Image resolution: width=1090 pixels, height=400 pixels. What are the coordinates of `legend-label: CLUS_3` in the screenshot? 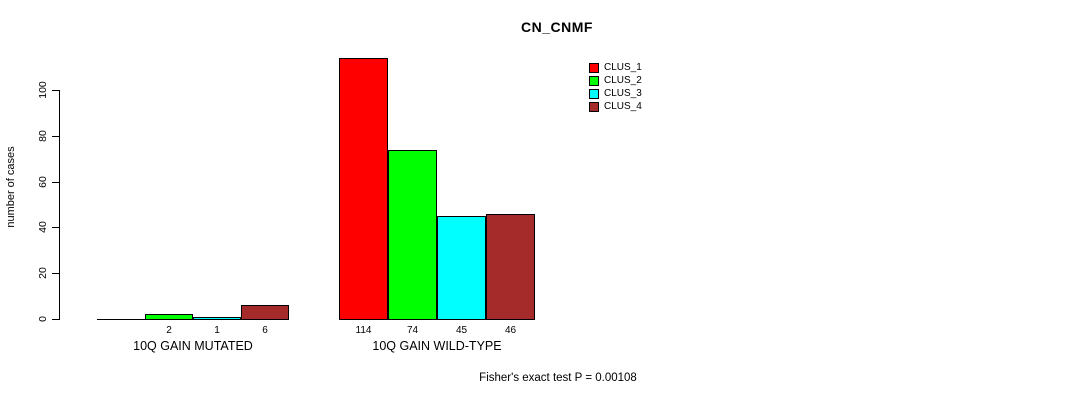 It's located at (623, 93).